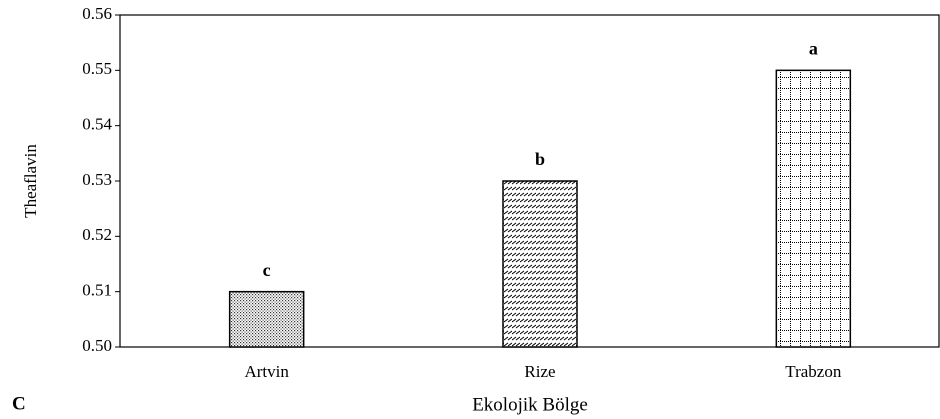 Image resolution: width=940 pixels, height=419 pixels. I want to click on y-tick-label: 0.53, so click(97, 179).